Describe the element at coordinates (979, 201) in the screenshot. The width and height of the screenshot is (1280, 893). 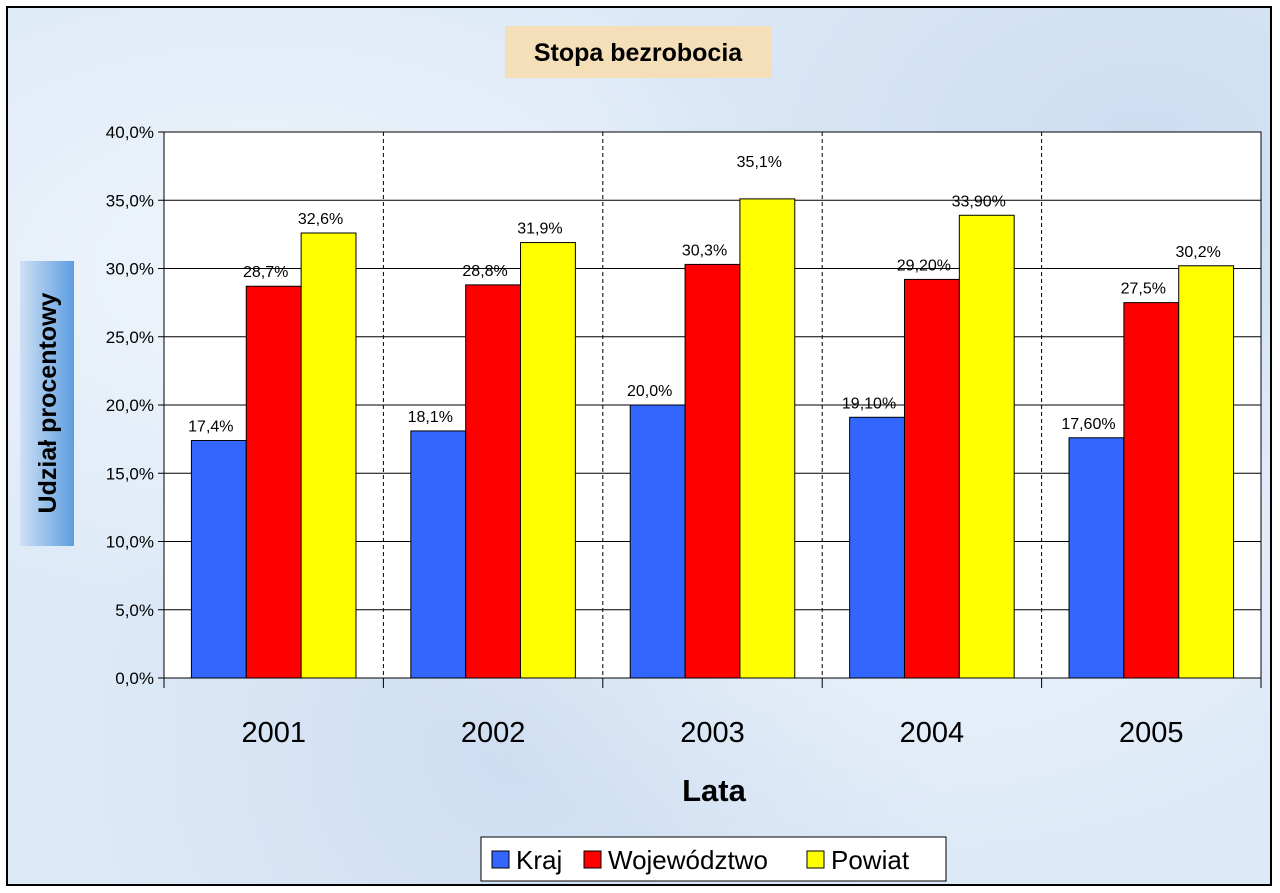
I see `data-label: 33,90%` at that location.